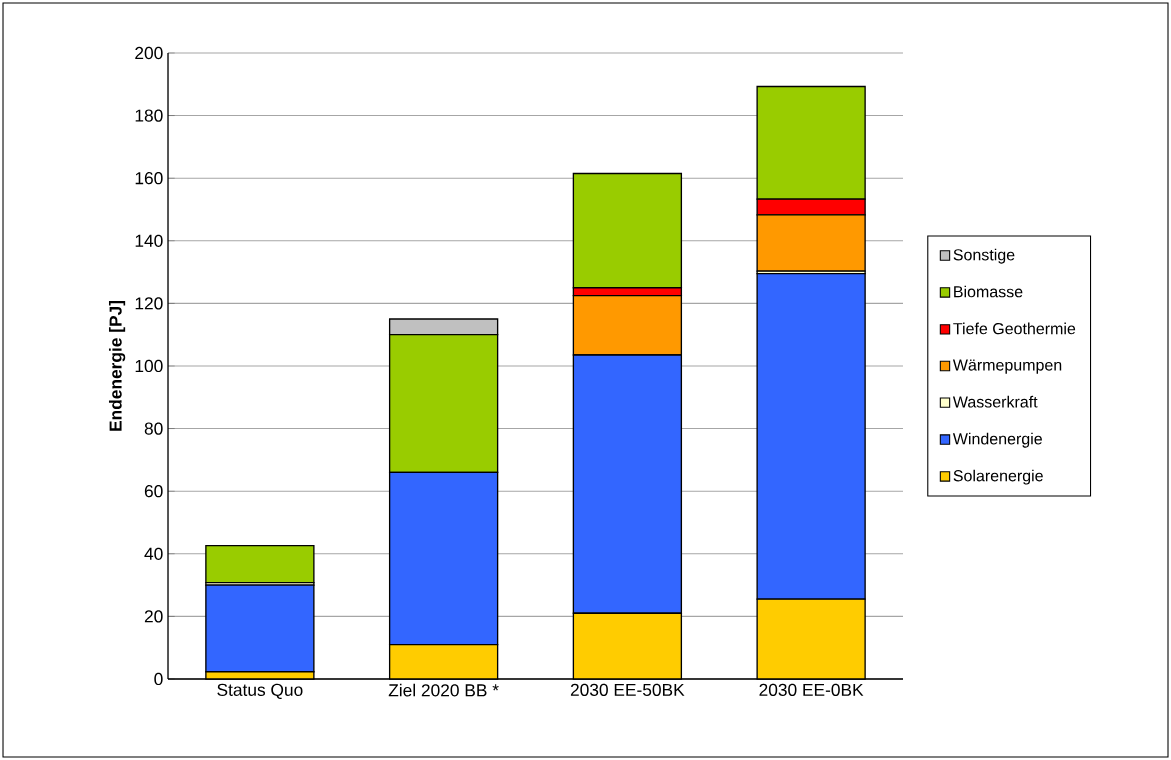 The image size is (1171, 760). I want to click on y-tick-label: 200, so click(149, 53).